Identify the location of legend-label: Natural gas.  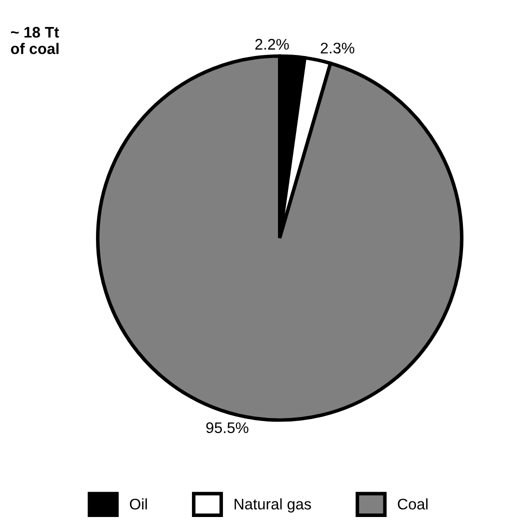
(272, 505).